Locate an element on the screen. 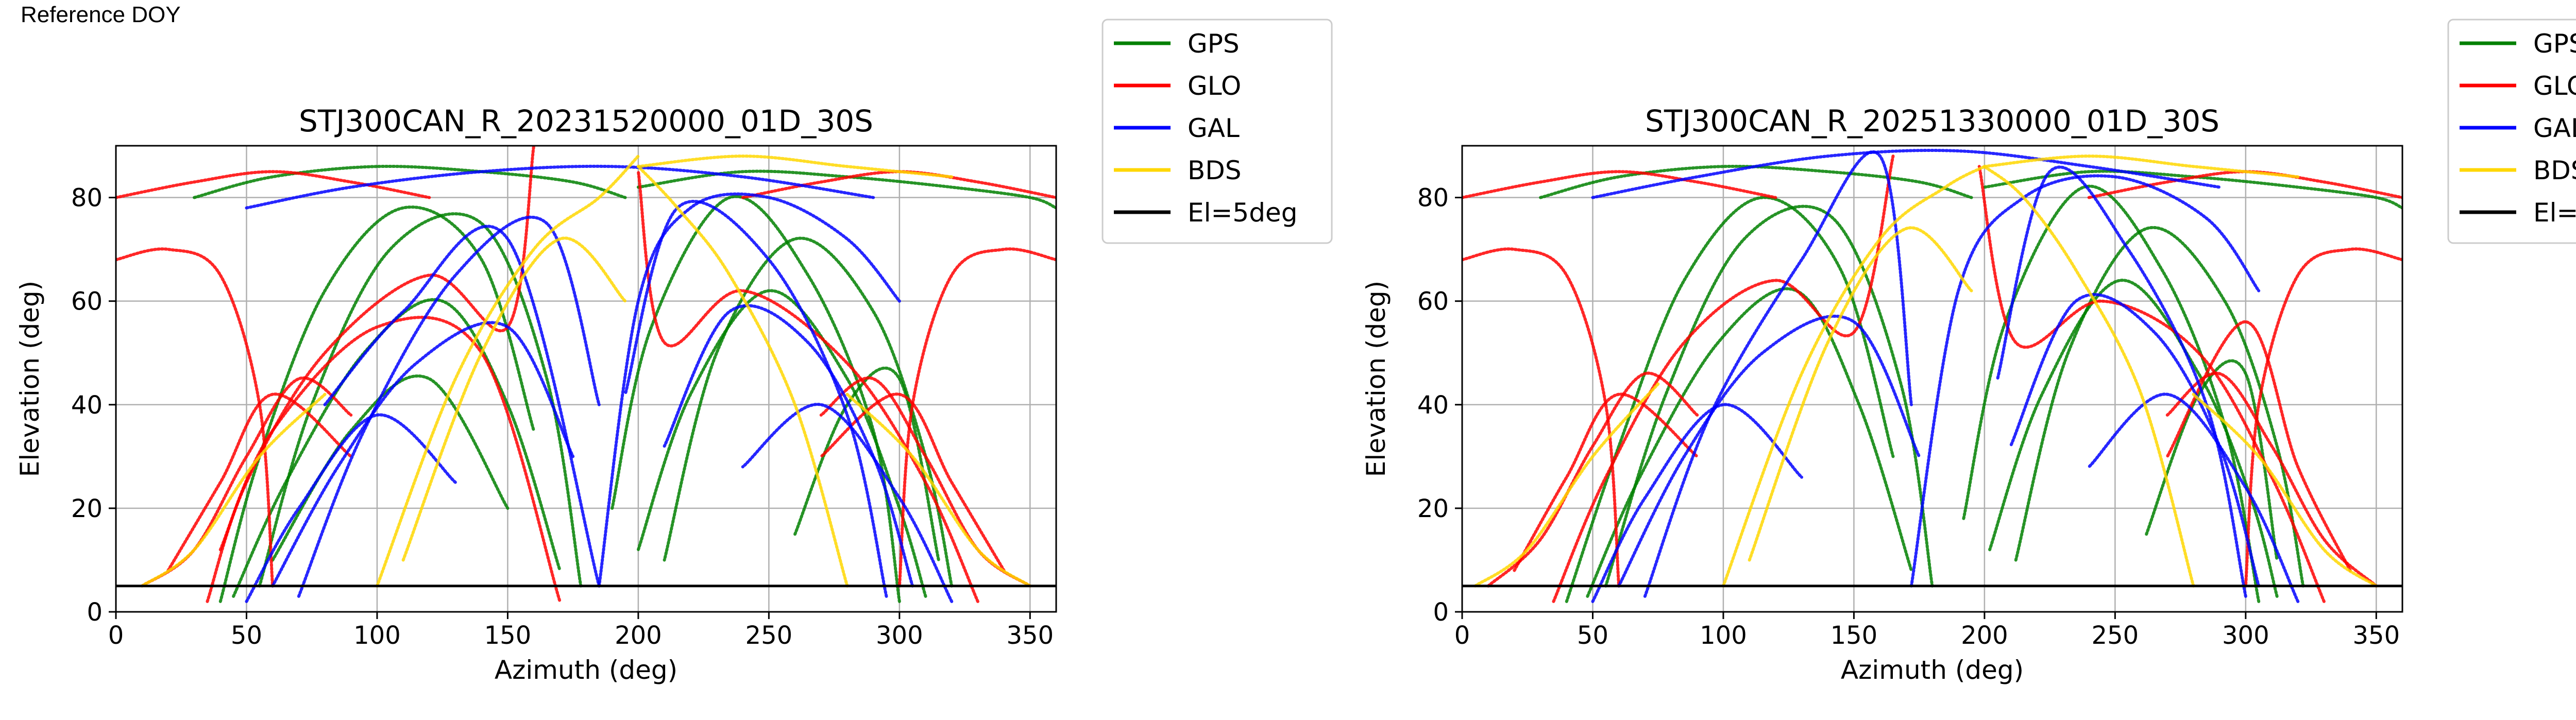  chart-title: STJ300CAN_R_20251330000_01D_30S is located at coordinates (1932, 121).